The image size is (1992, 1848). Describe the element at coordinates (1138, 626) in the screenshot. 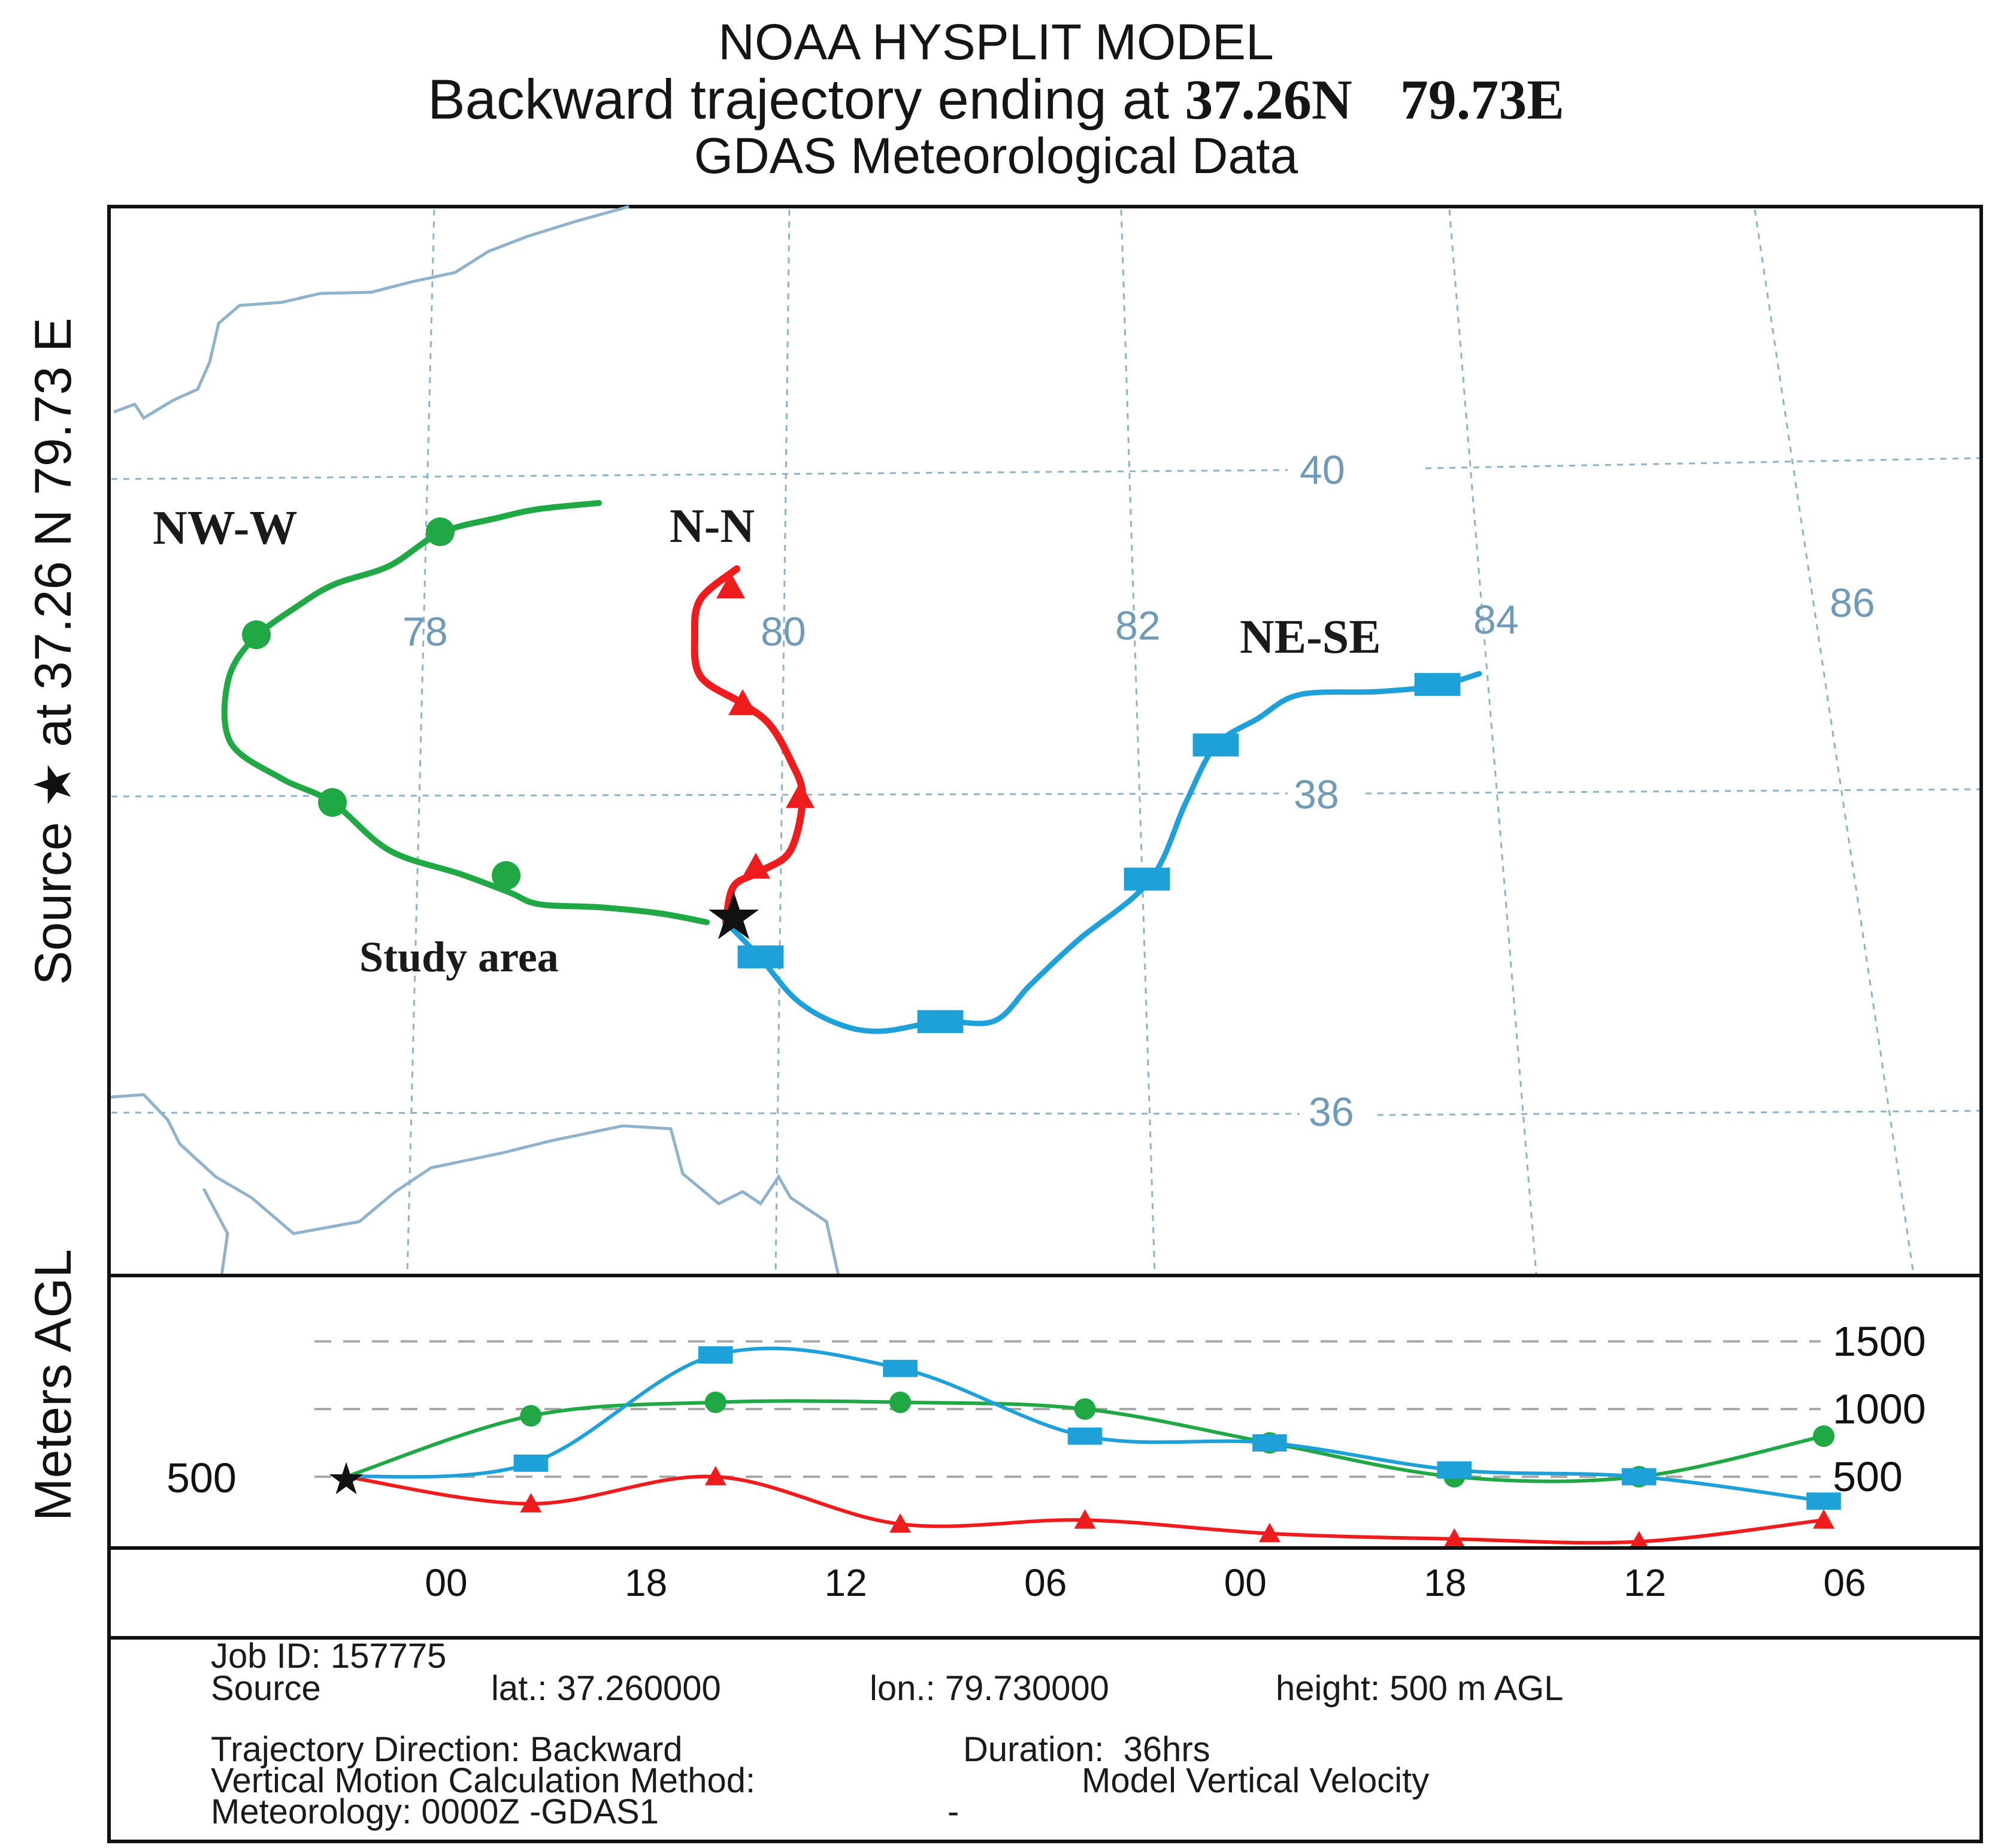

I see `lon-label-82: 82` at that location.